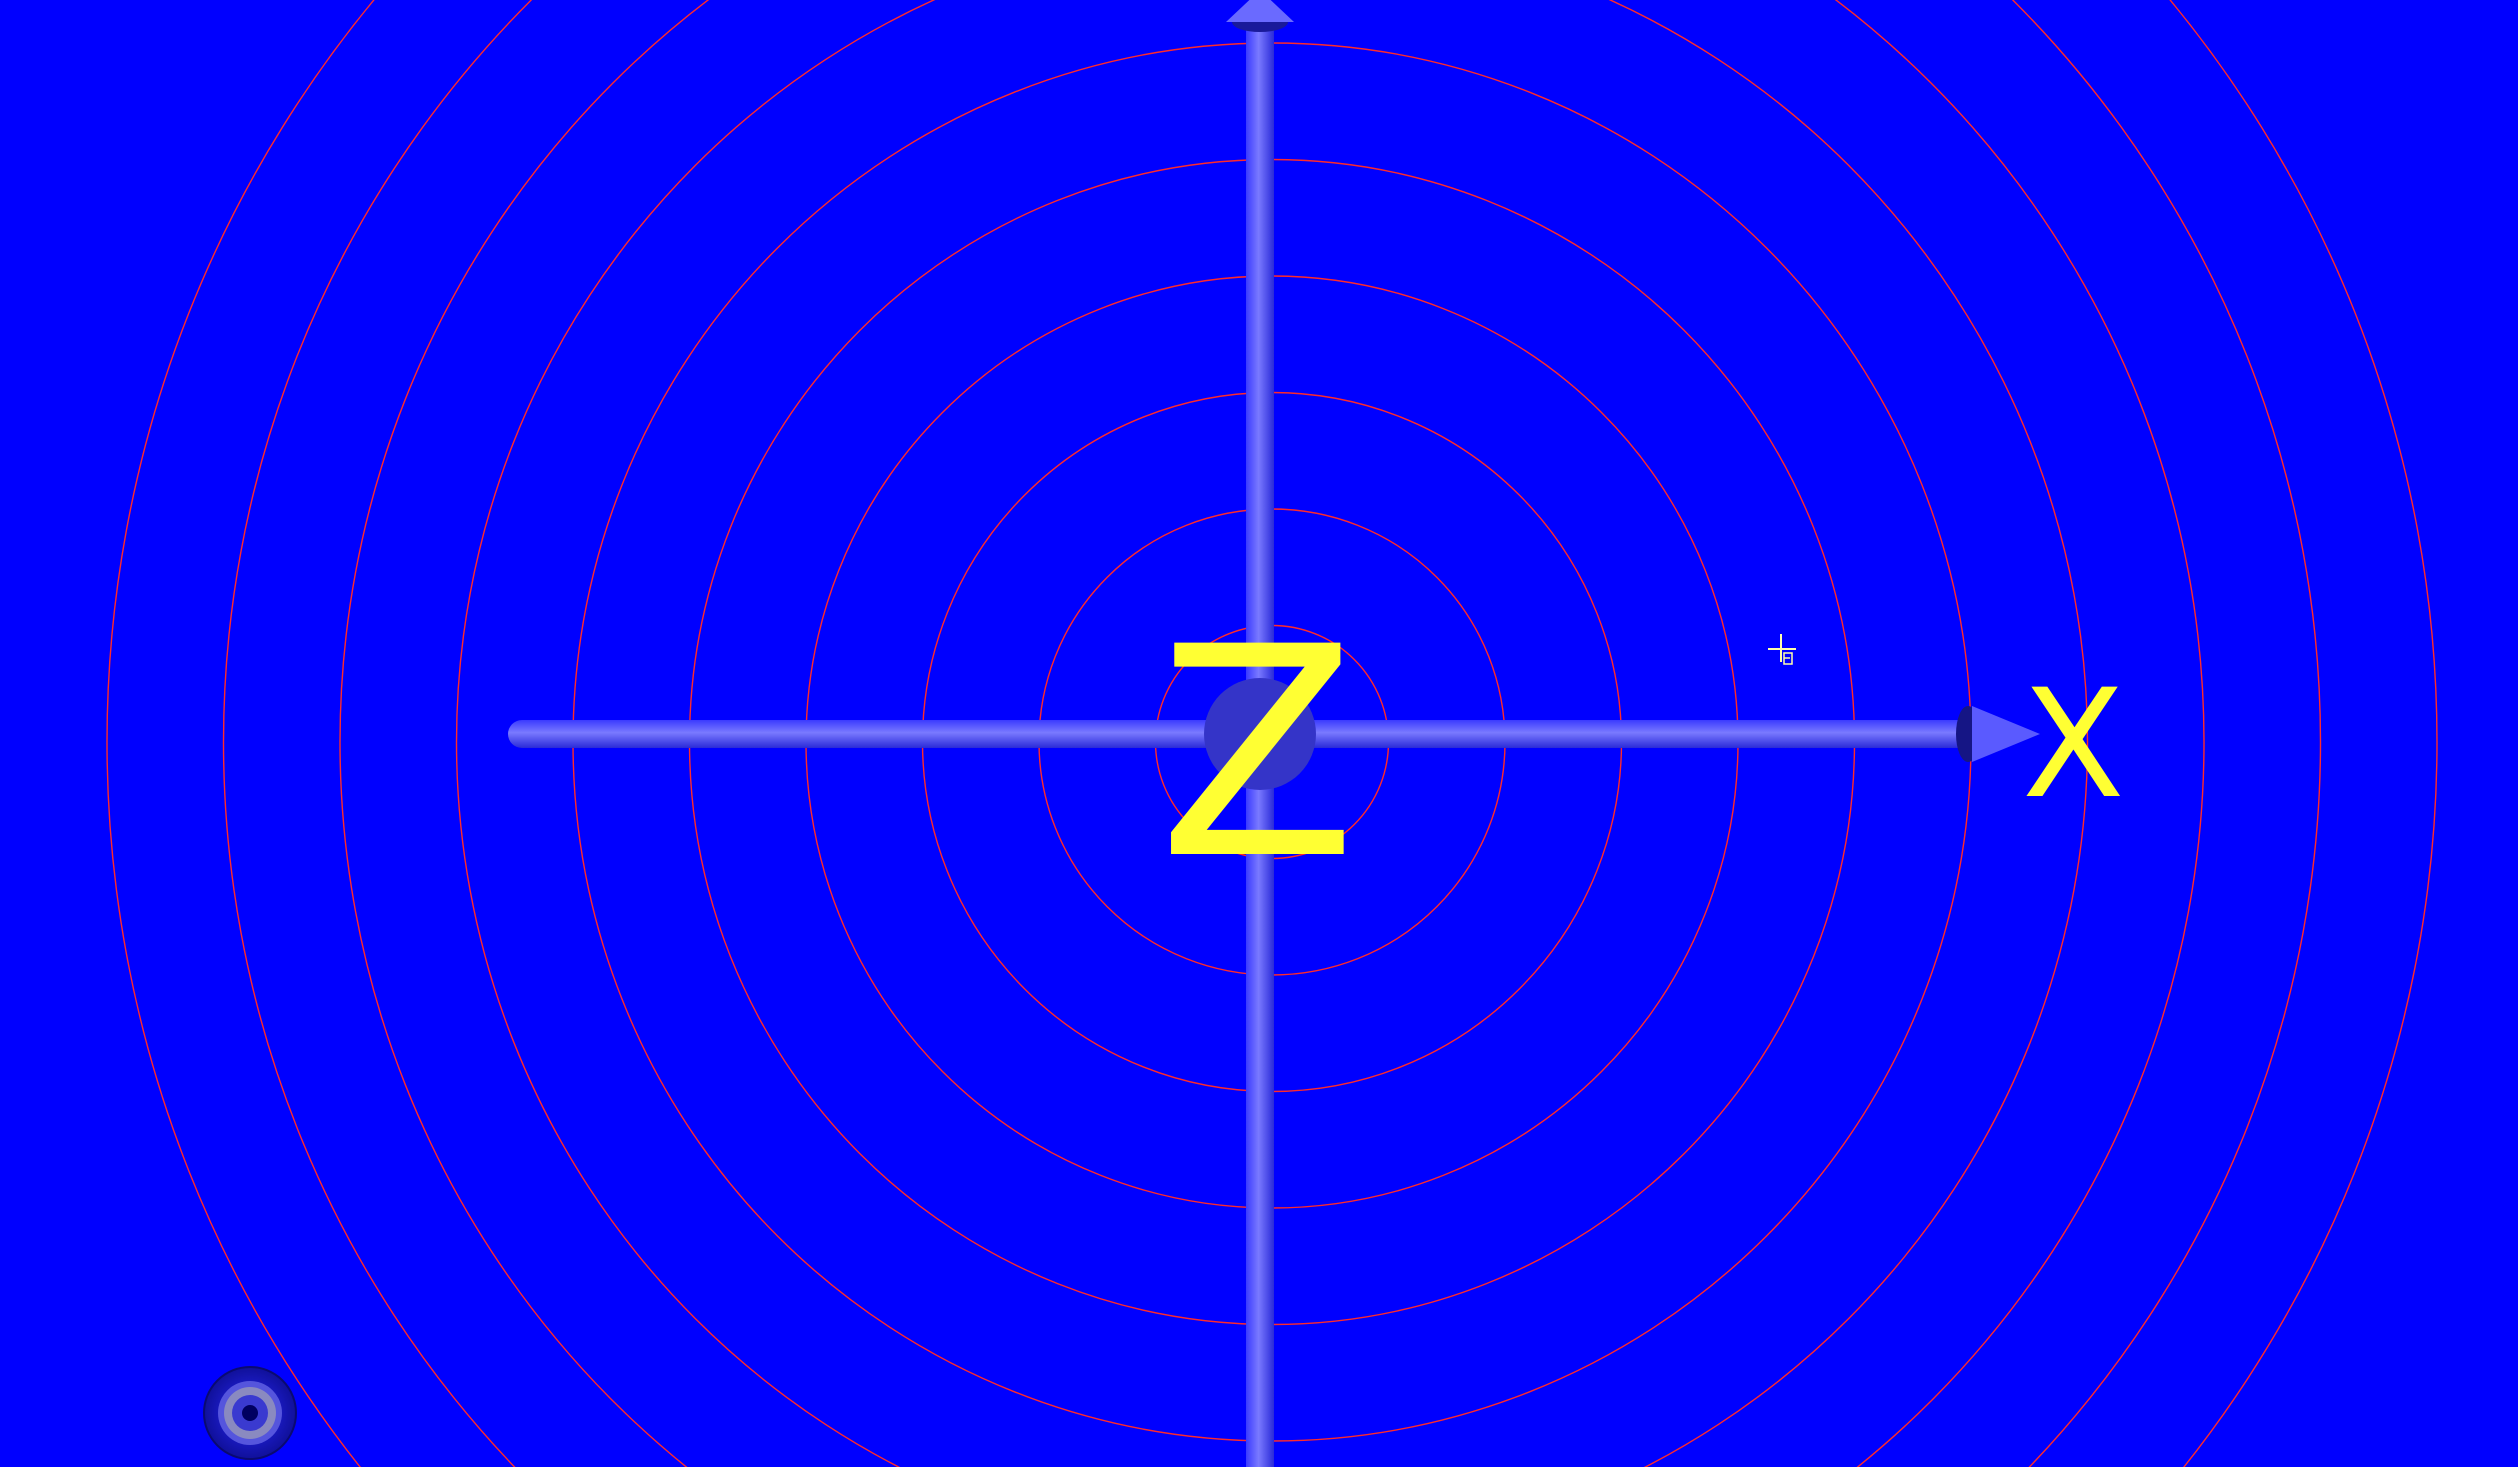  Describe the element at coordinates (1783, 651) in the screenshot. I see `crosshair-cursor-icon` at that location.